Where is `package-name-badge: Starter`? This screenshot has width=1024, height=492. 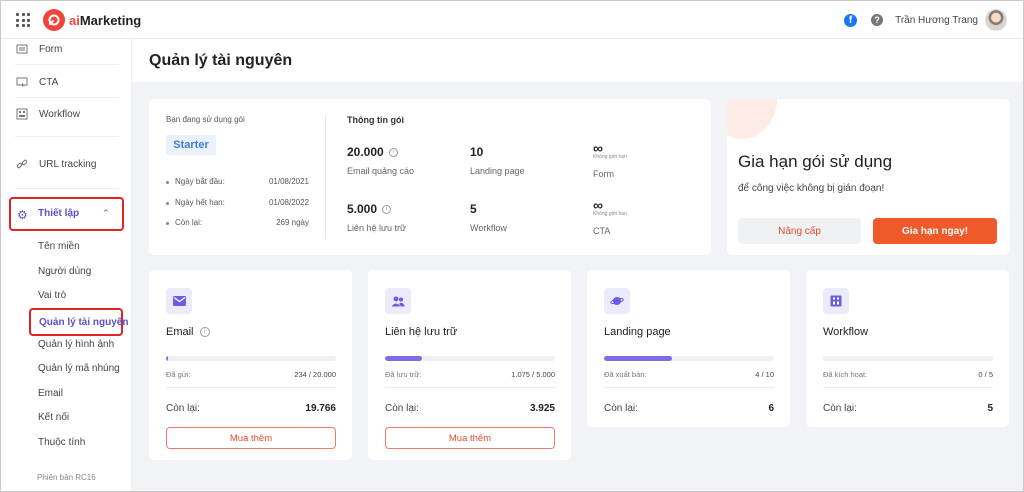
package-name-badge: Starter is located at coordinates (191, 145).